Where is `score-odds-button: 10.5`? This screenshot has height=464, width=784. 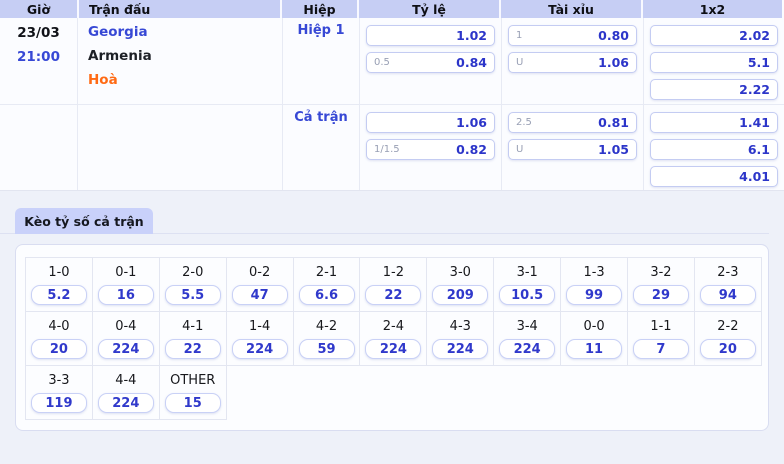
score-odds-button: 10.5 is located at coordinates (527, 295).